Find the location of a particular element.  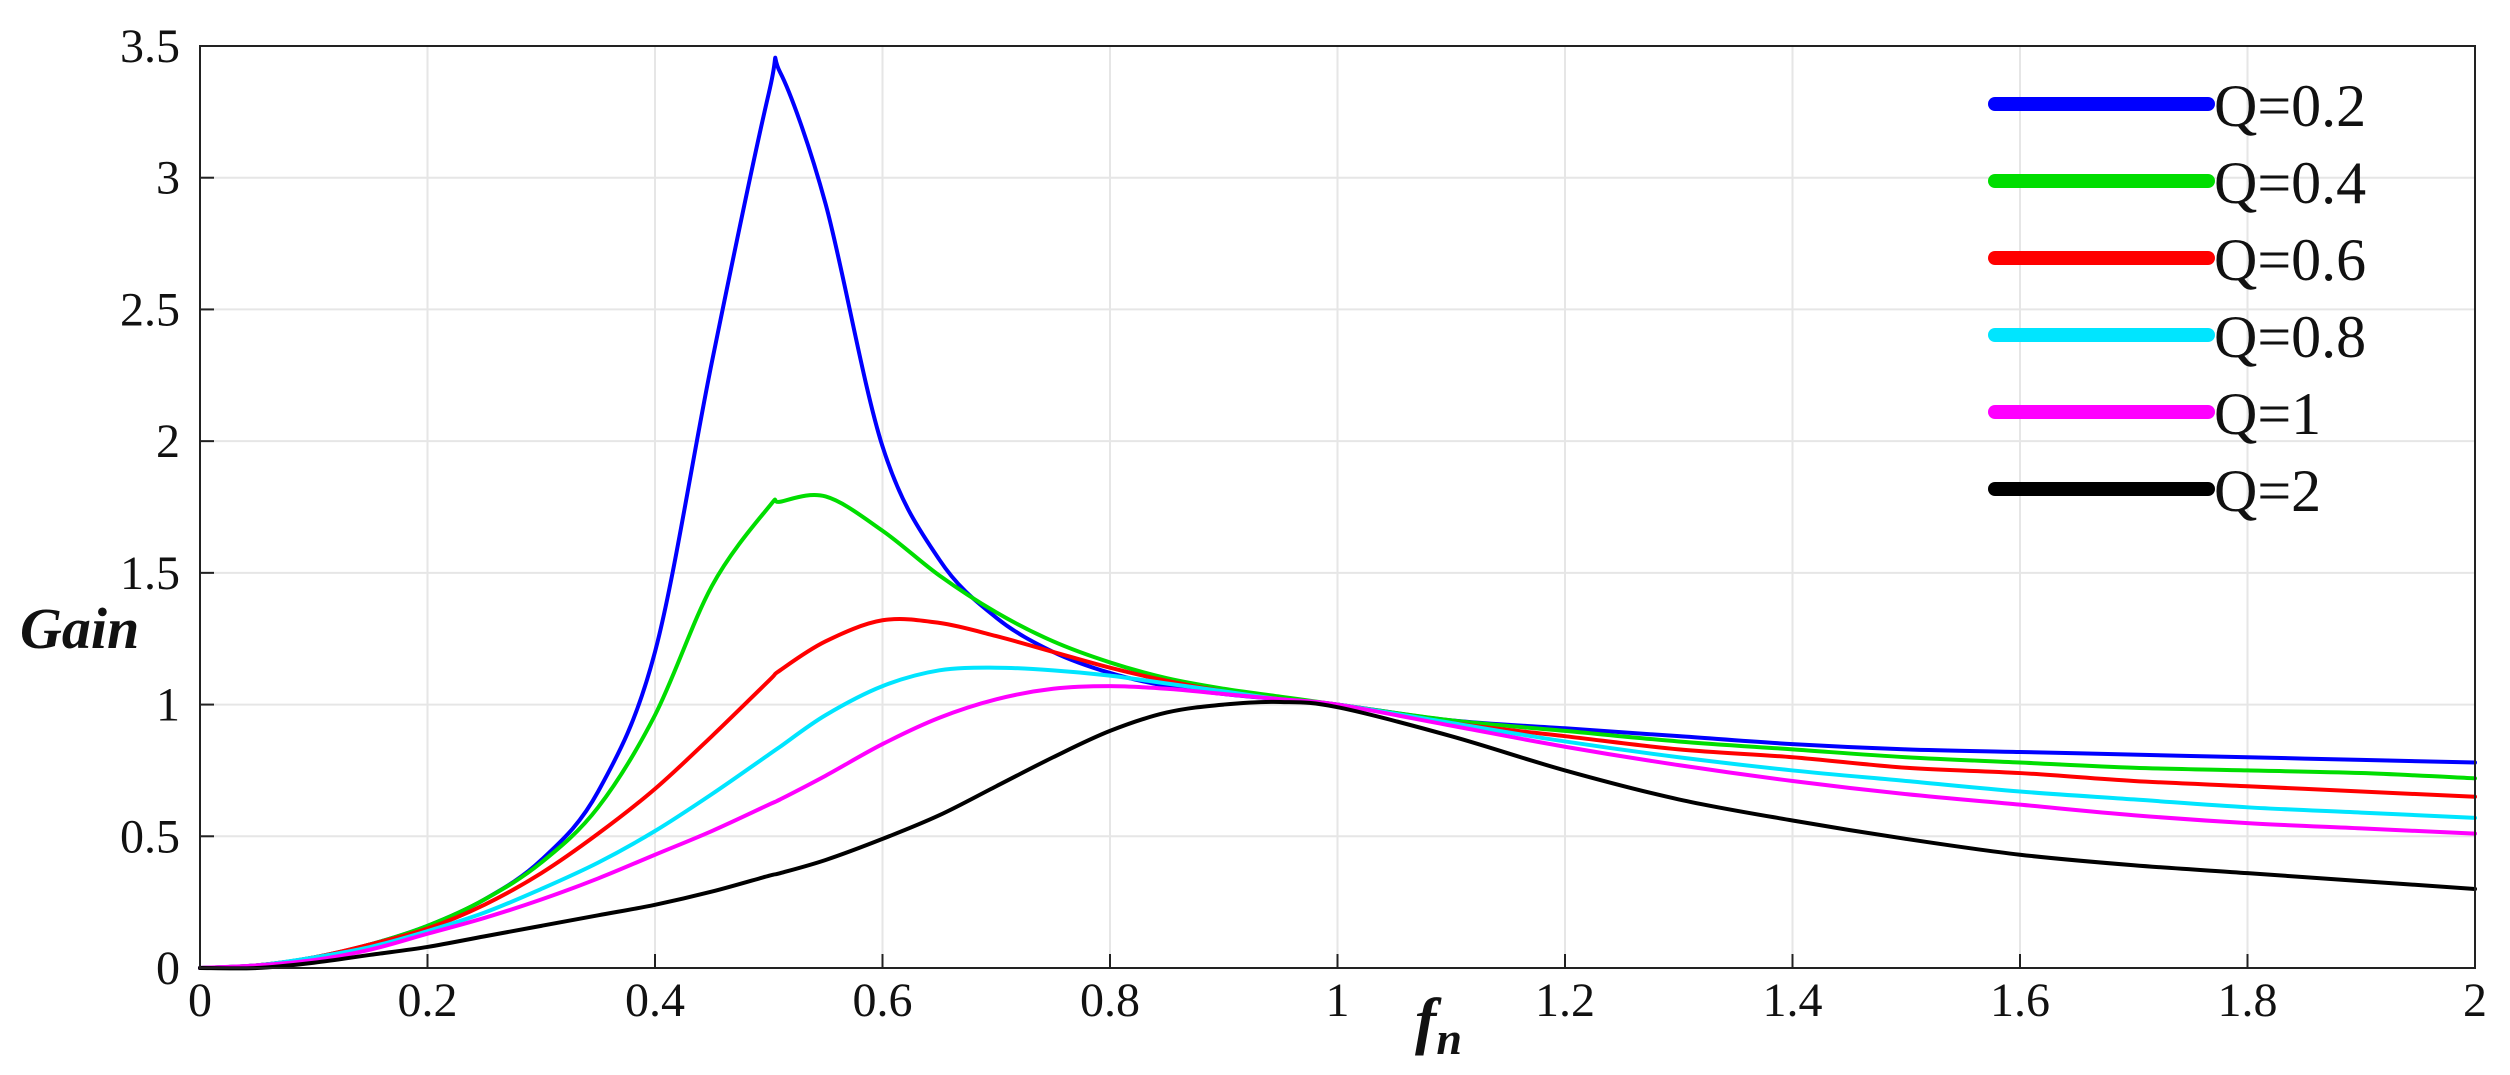

legend-label: Q=0.6 is located at coordinates (2290, 260).